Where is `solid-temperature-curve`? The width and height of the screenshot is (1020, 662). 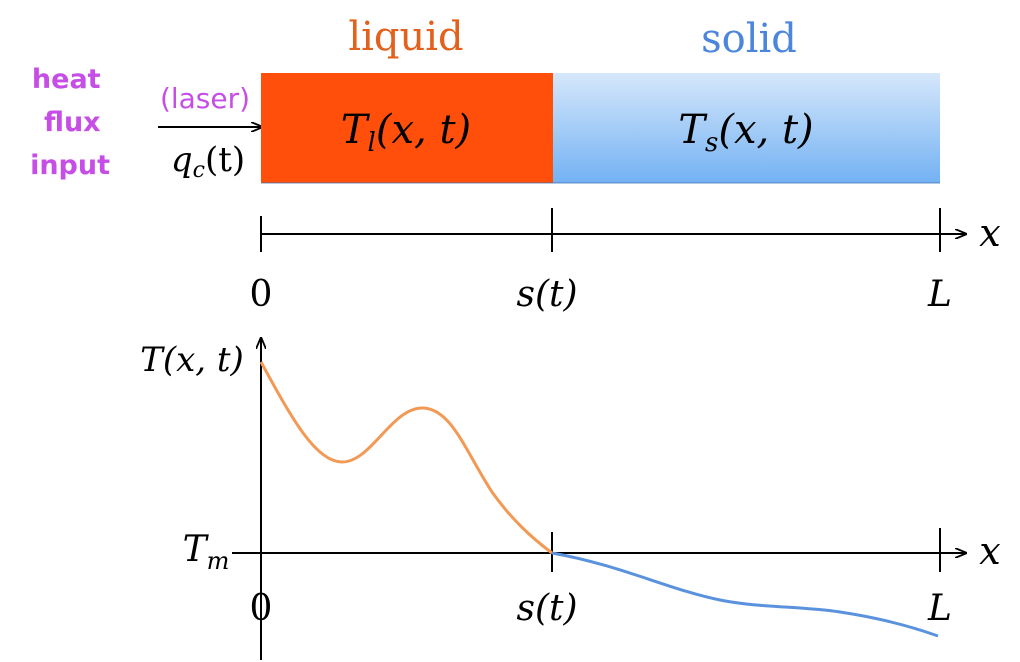 solid-temperature-curve is located at coordinates (745, 594).